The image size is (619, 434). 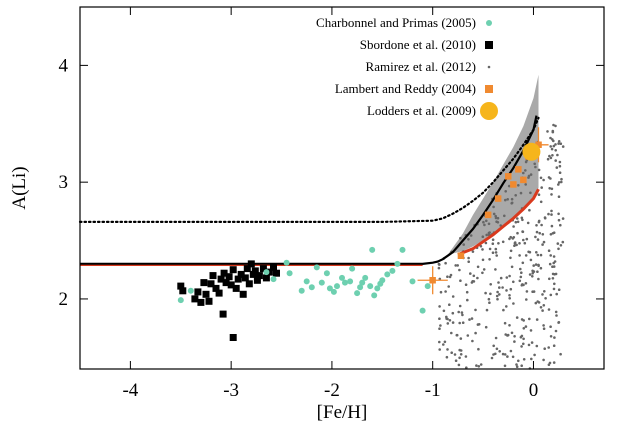 What do you see at coordinates (64, 299) in the screenshot?
I see `y-tick-label: 2` at bounding box center [64, 299].